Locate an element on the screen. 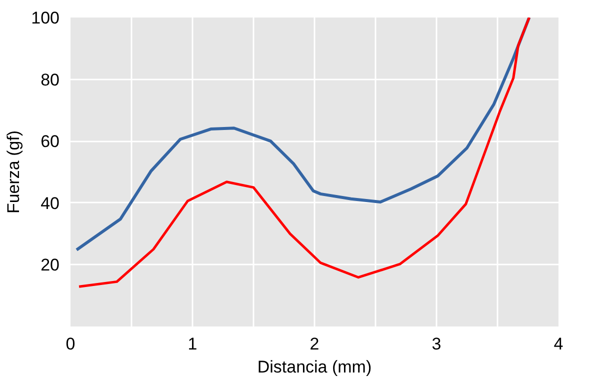 The width and height of the screenshot is (591, 391). y-tick-label: 40 is located at coordinates (50, 203).